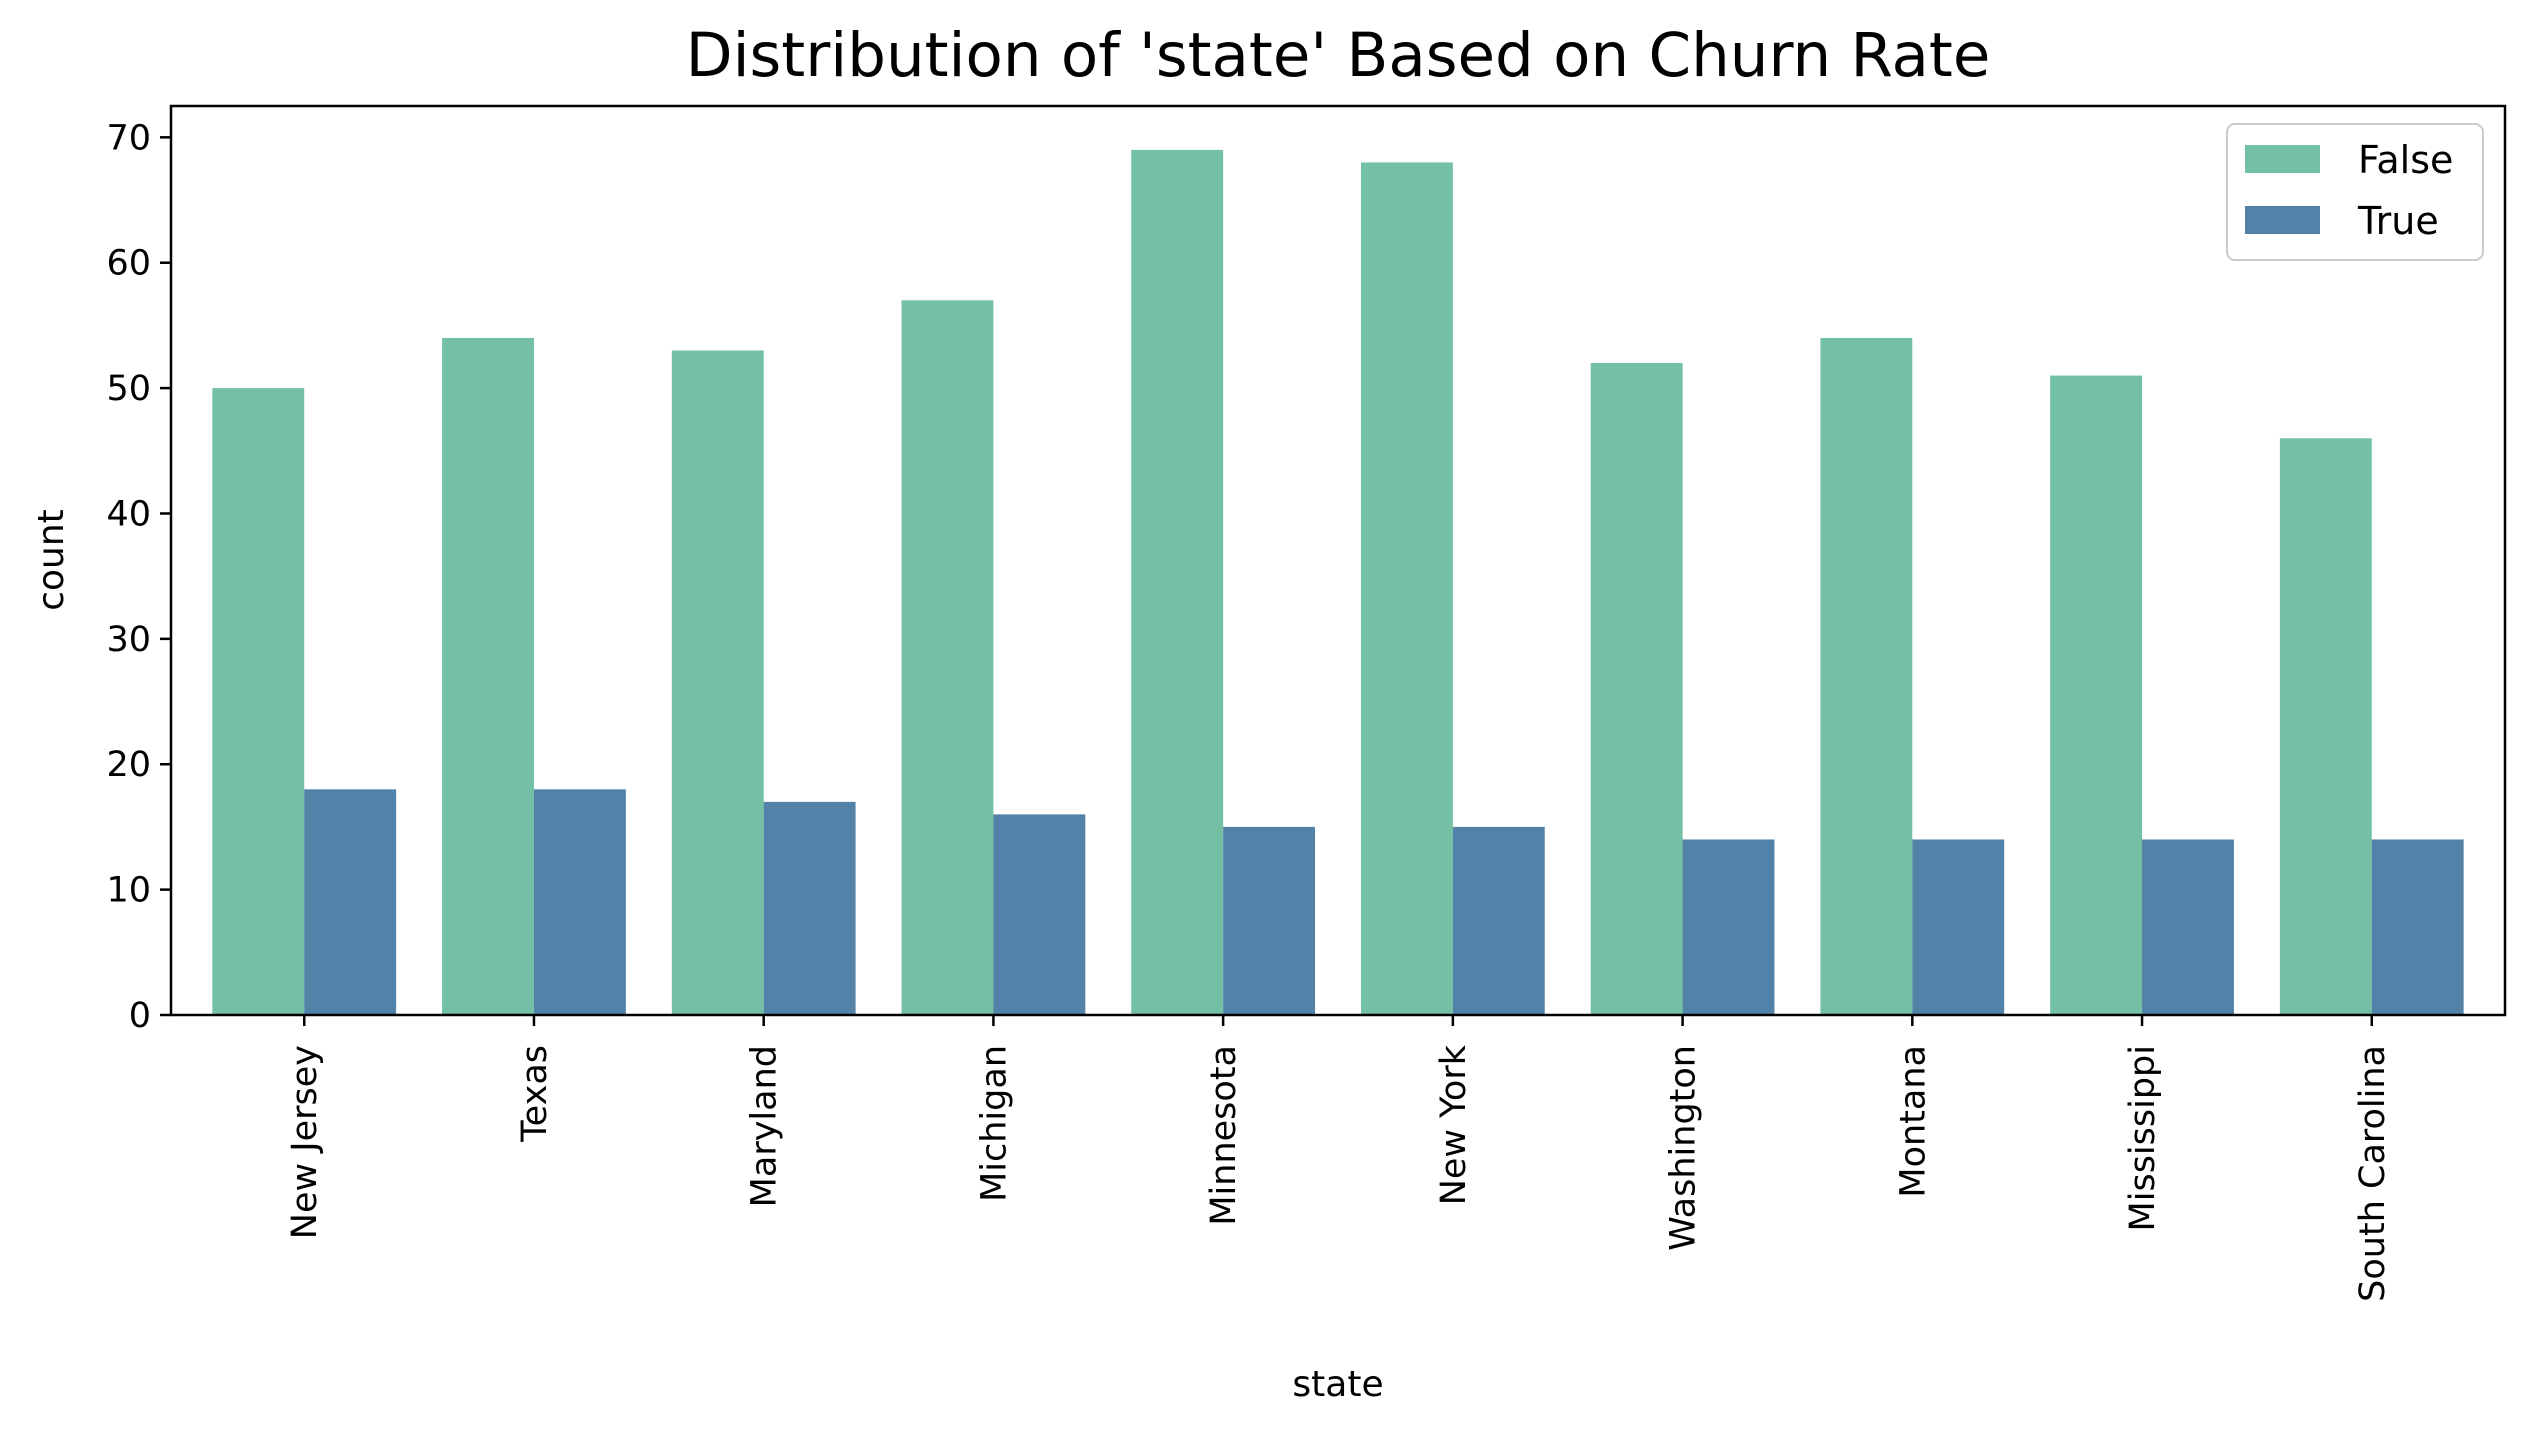  What do you see at coordinates (258, 702) in the screenshot?
I see `bar-false-new-jersey` at bounding box center [258, 702].